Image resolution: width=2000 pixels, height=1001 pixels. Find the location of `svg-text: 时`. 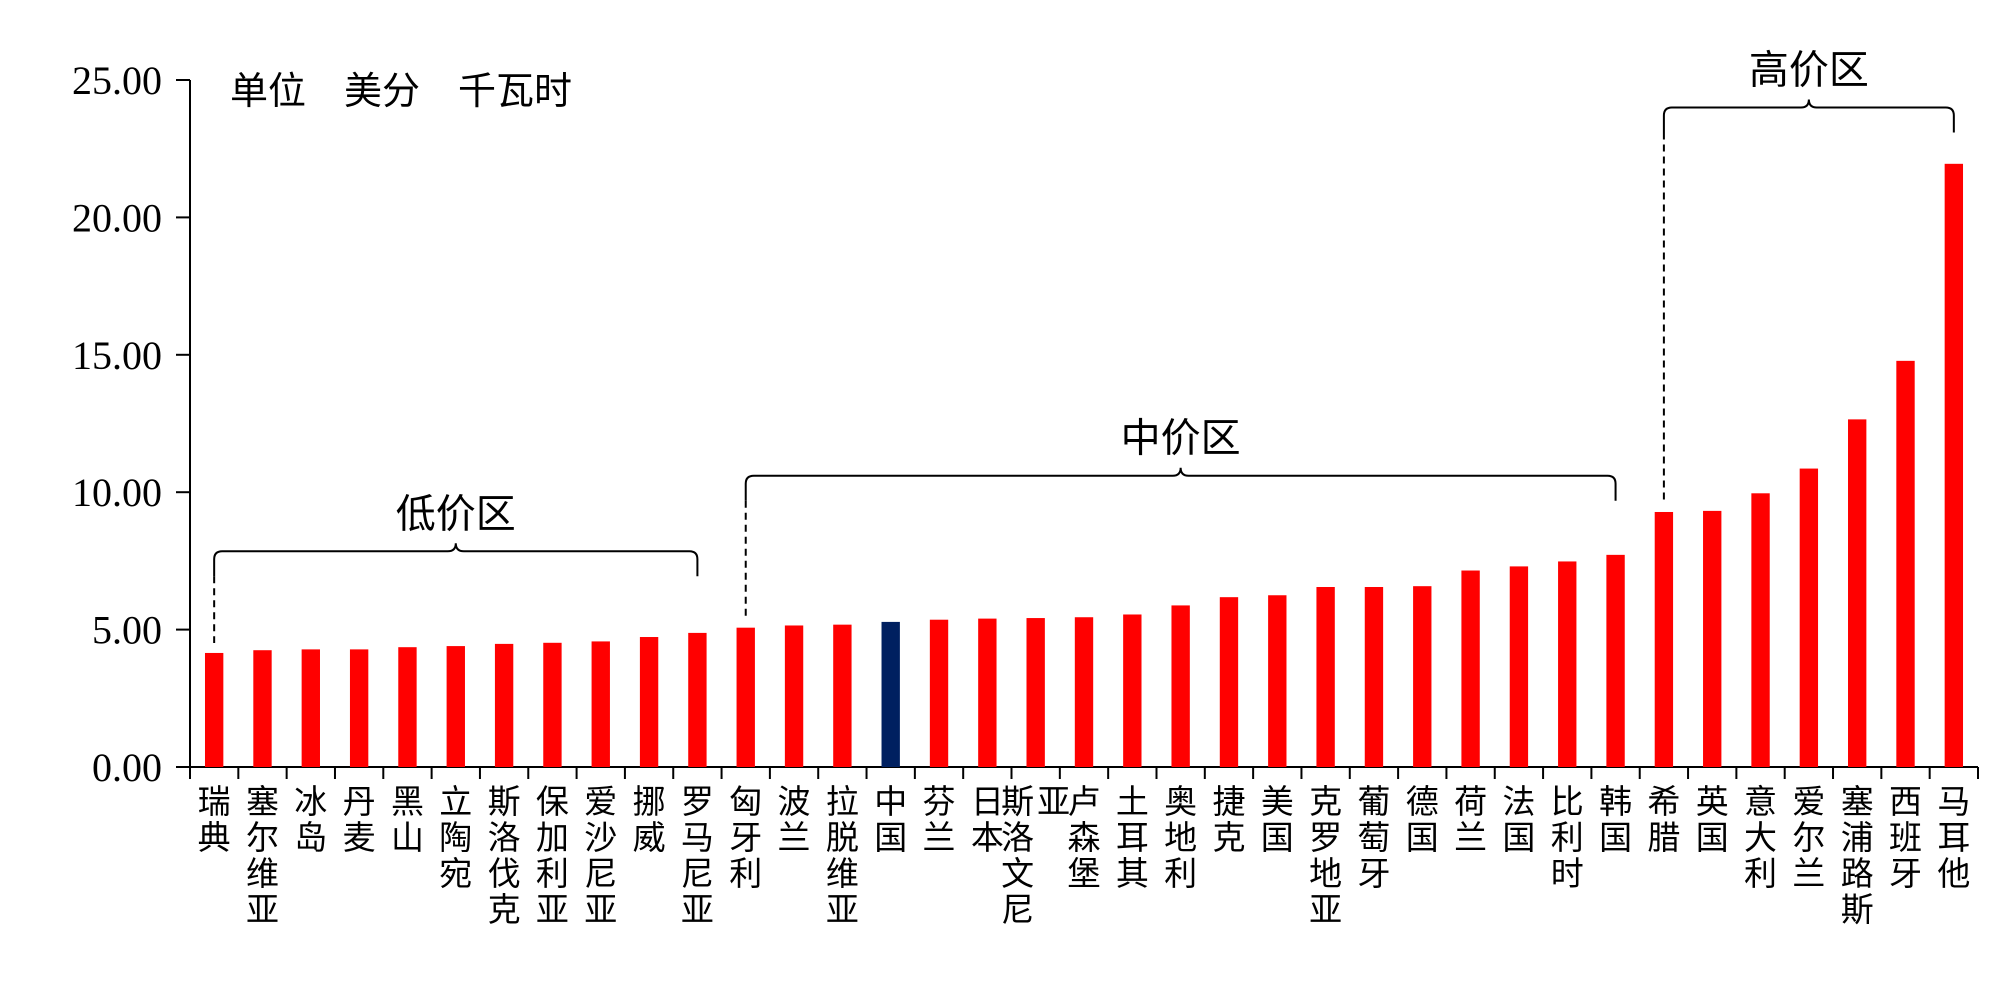

svg-text: 时 is located at coordinates (1567, 873).